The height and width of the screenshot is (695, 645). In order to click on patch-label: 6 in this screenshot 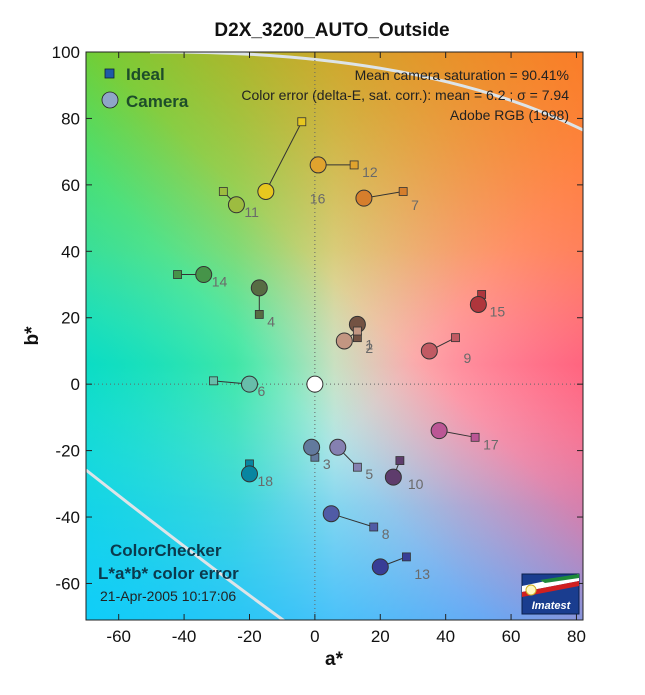, I will do `click(261, 391)`.